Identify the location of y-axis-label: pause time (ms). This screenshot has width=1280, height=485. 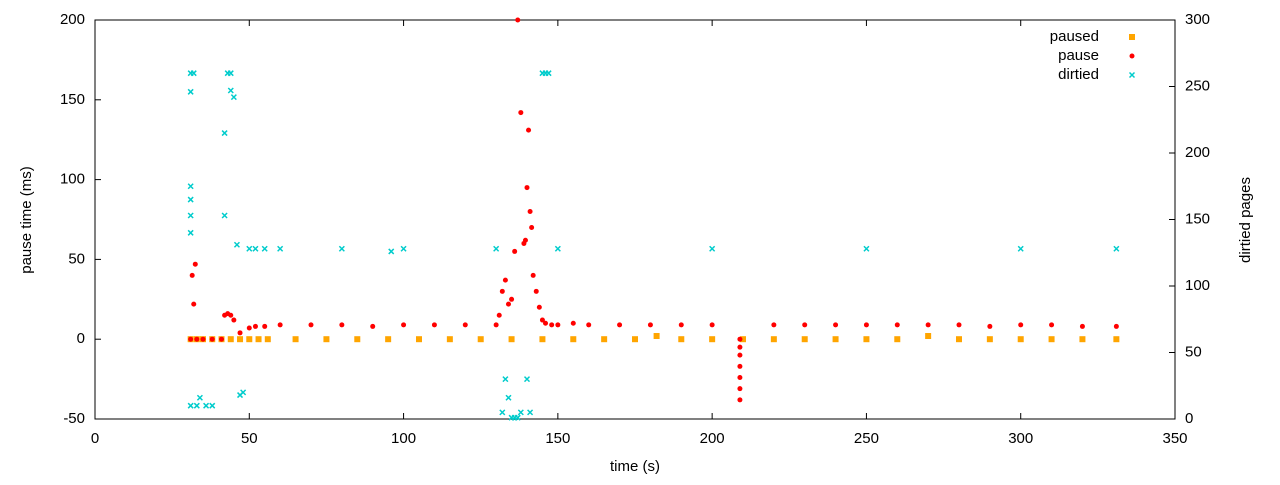
(26, 220).